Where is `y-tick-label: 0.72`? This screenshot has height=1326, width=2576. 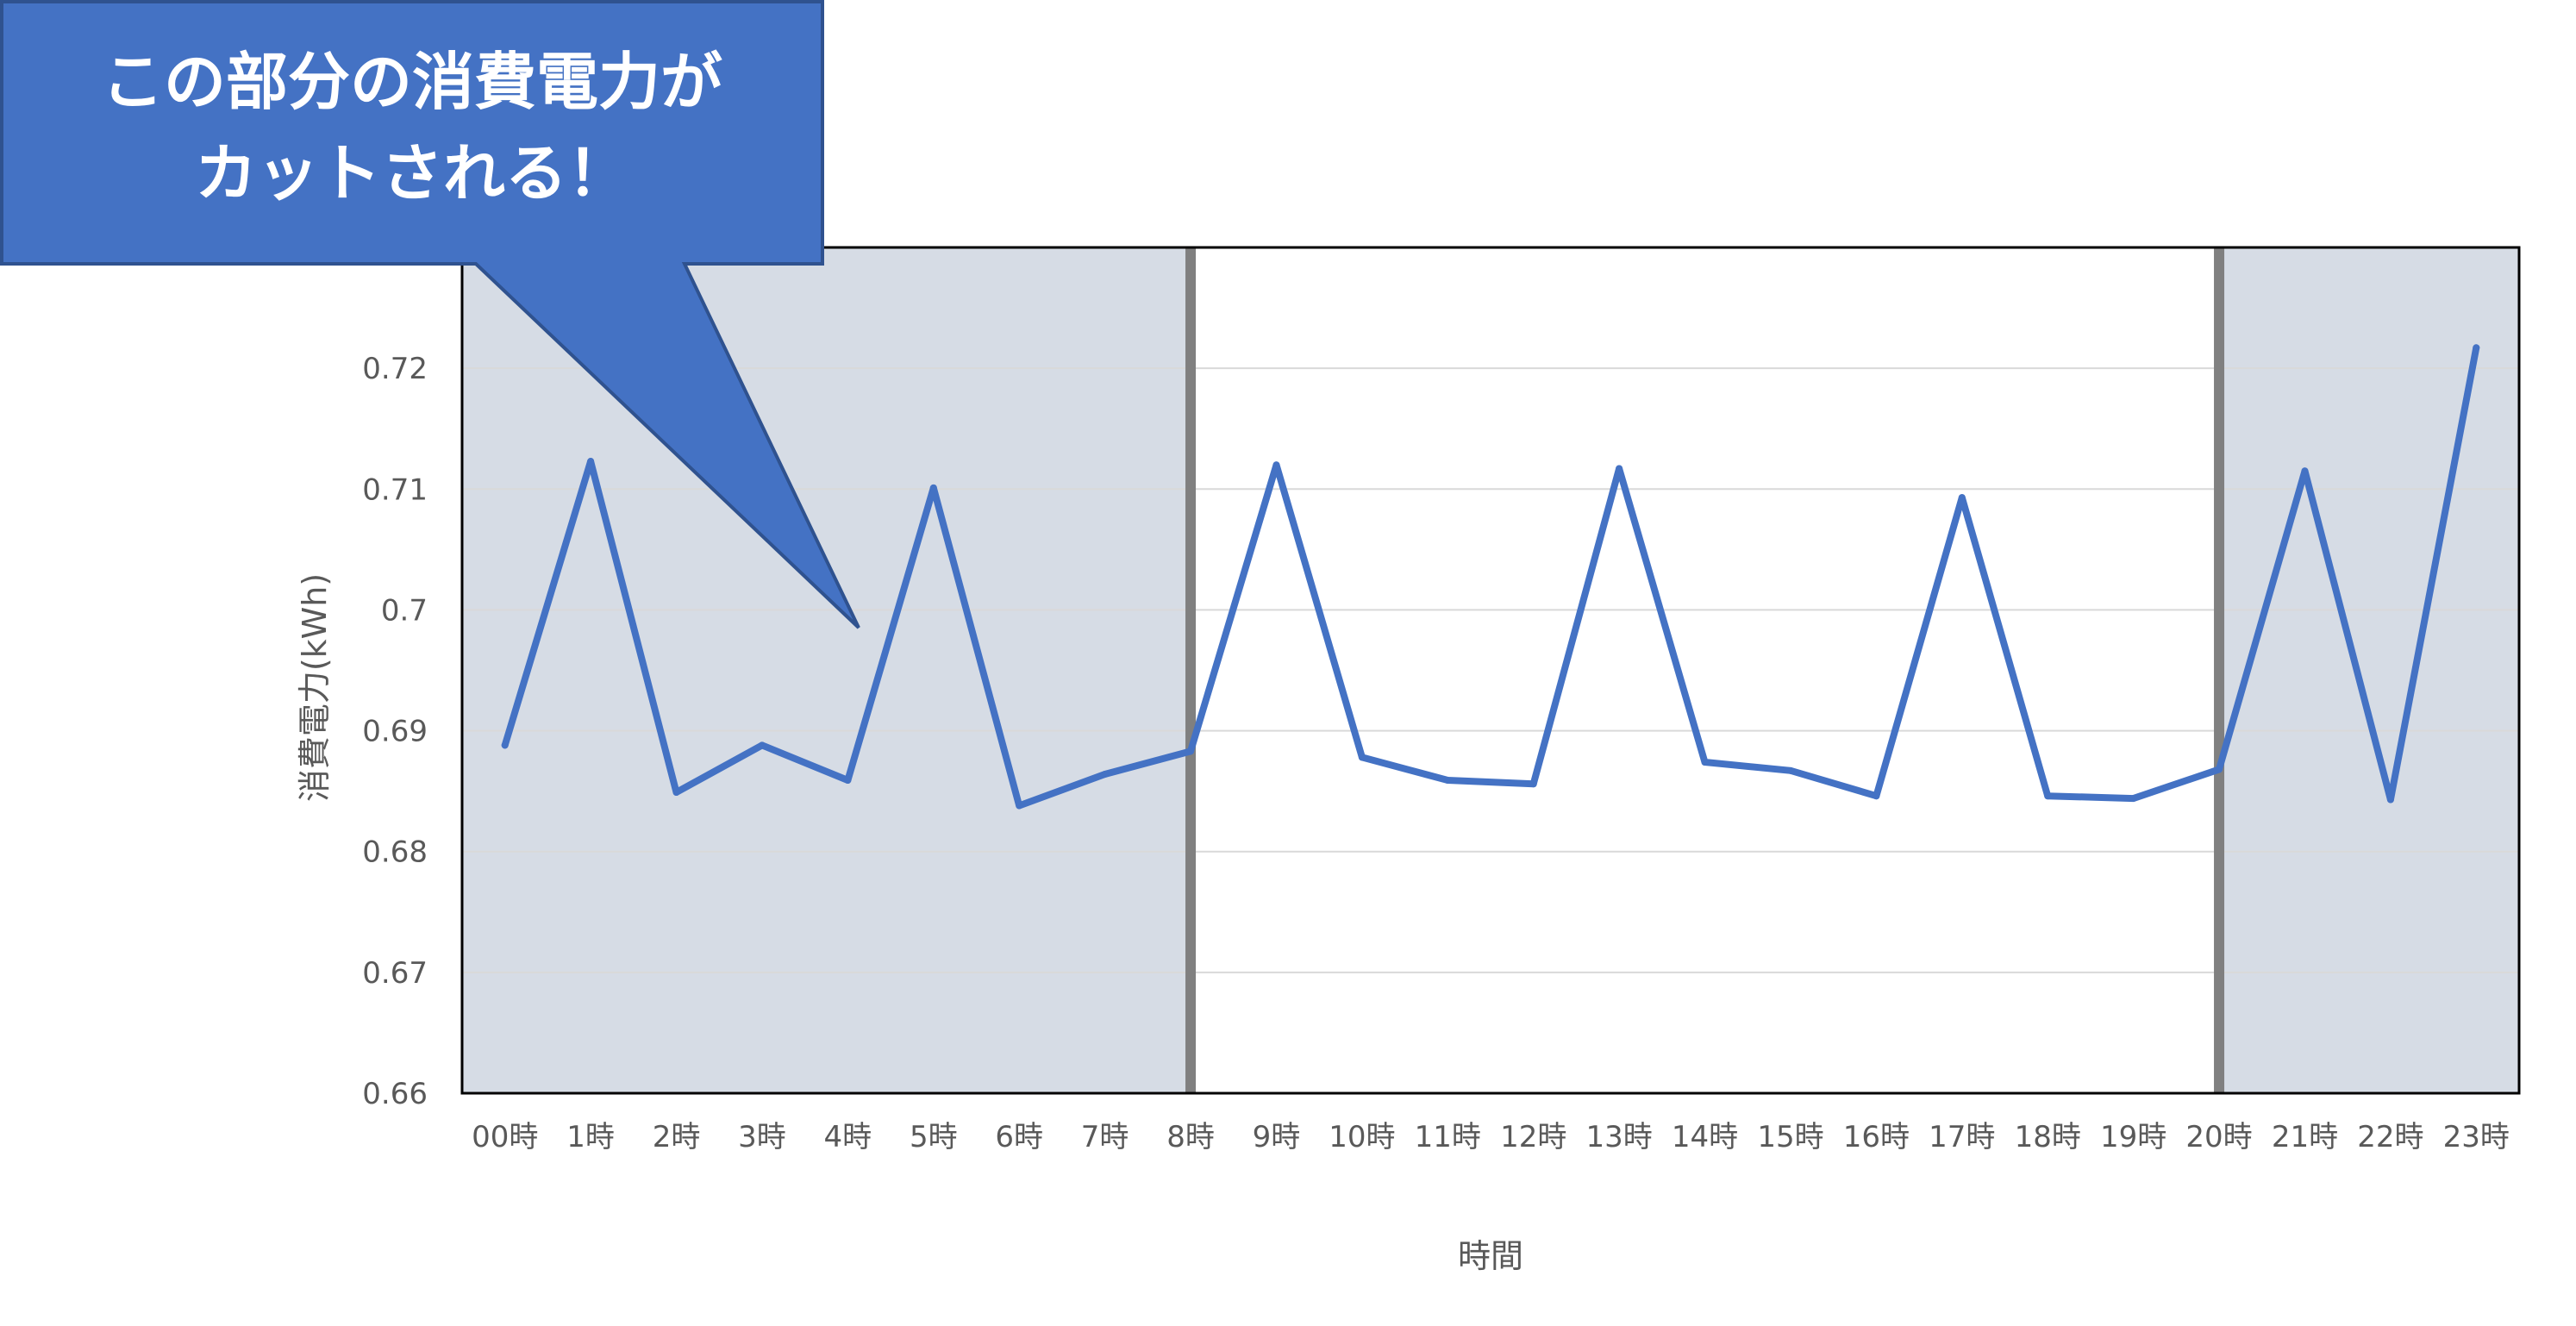
y-tick-label: 0.72 is located at coordinates (395, 369).